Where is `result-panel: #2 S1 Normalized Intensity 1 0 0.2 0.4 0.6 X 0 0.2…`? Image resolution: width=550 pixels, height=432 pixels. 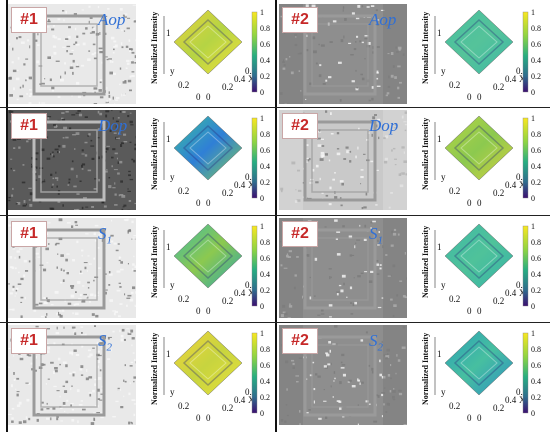 result-panel: #2 S1 Normalized Intensity 1 0 0.2 0.4 0.6 X 0 0.2… is located at coordinates (412, 269).